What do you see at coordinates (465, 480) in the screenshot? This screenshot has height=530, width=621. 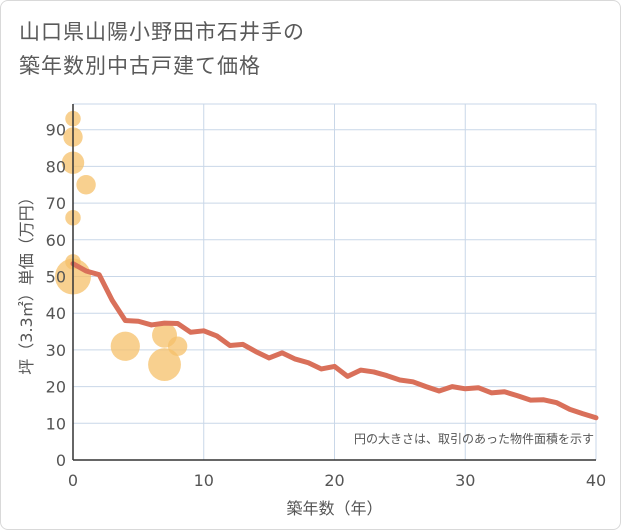 I see `x-tick-label: 30` at bounding box center [465, 480].